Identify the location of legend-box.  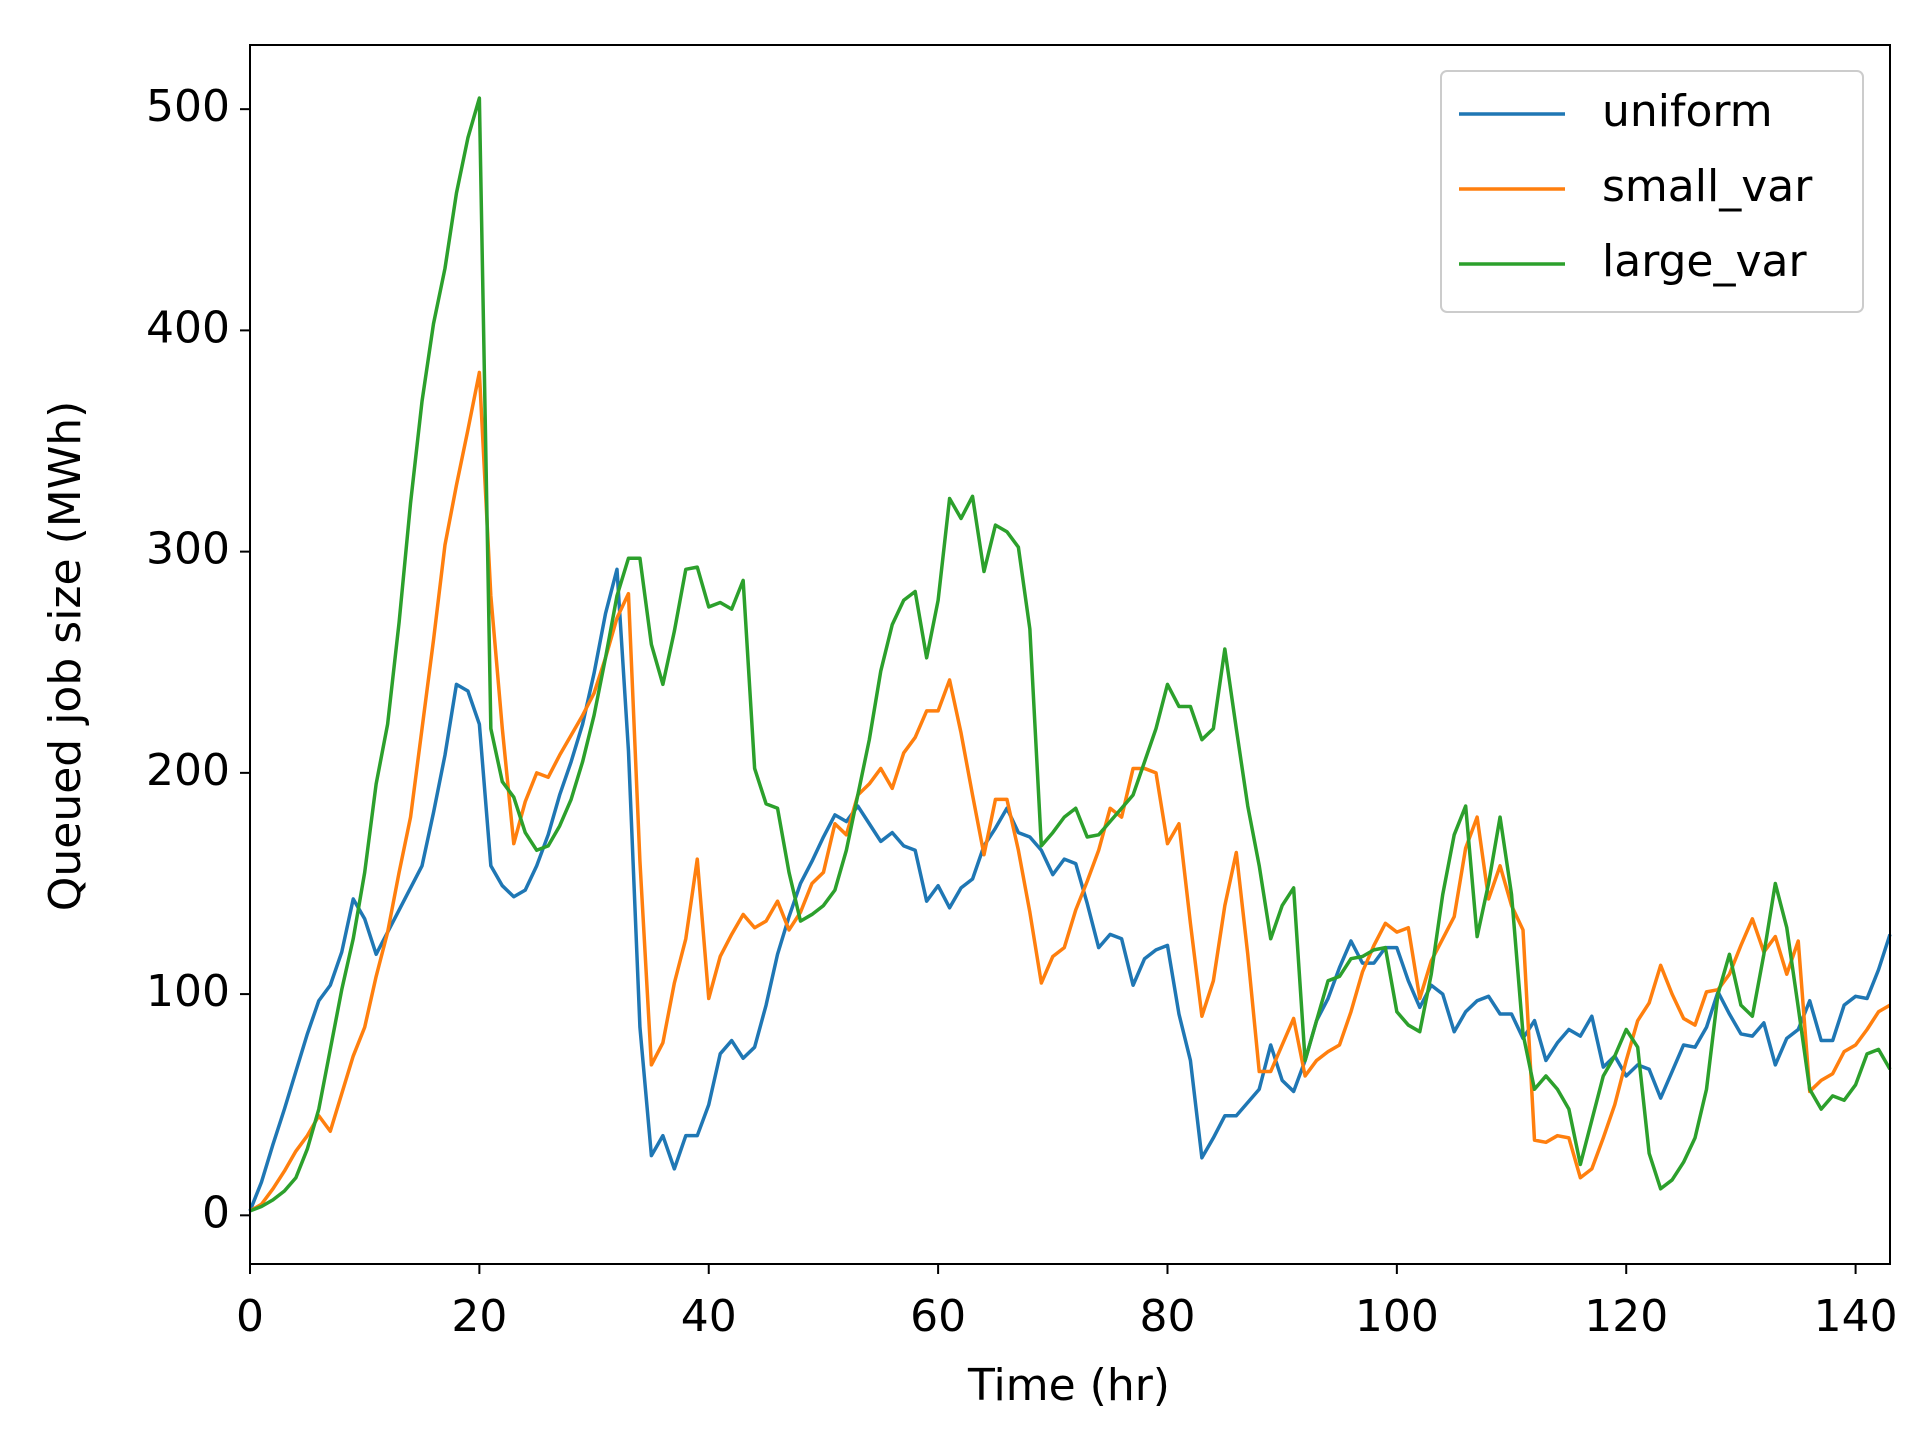
(1652, 191).